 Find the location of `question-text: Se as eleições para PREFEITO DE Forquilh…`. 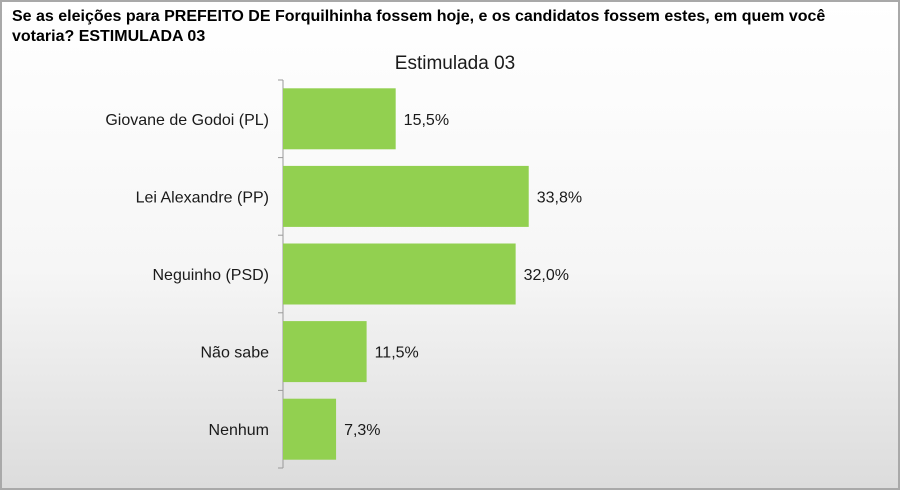

question-text: Se as eleições para PREFEITO DE Forquilh… is located at coordinates (419, 26).